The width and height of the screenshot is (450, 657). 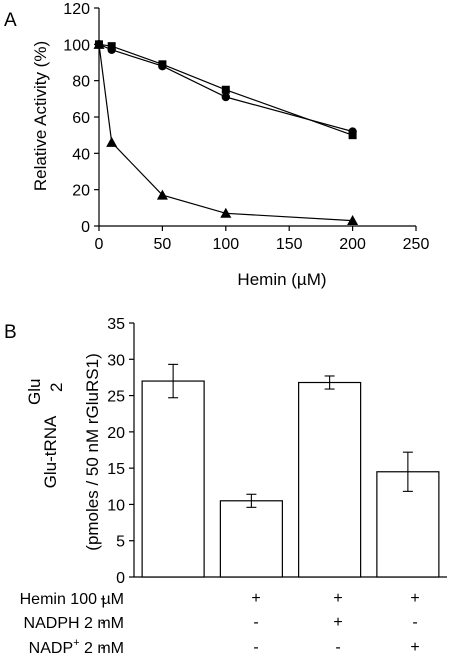 I want to click on panel-a-y-tick-label: 60, so click(x=81, y=118).